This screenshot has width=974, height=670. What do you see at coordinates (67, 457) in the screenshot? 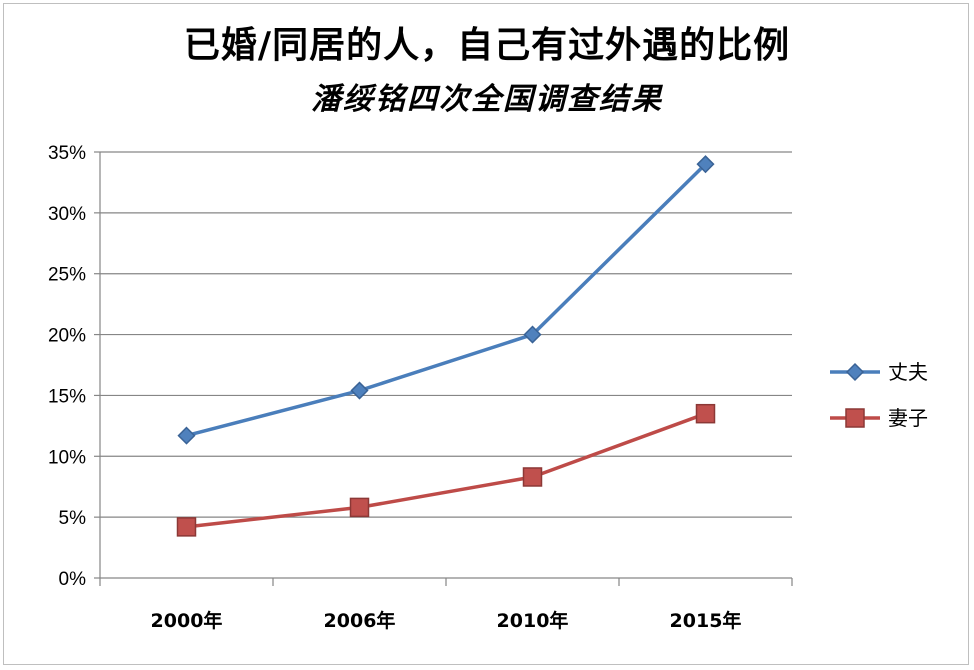
I see `y-tick-label: 10%` at bounding box center [67, 457].